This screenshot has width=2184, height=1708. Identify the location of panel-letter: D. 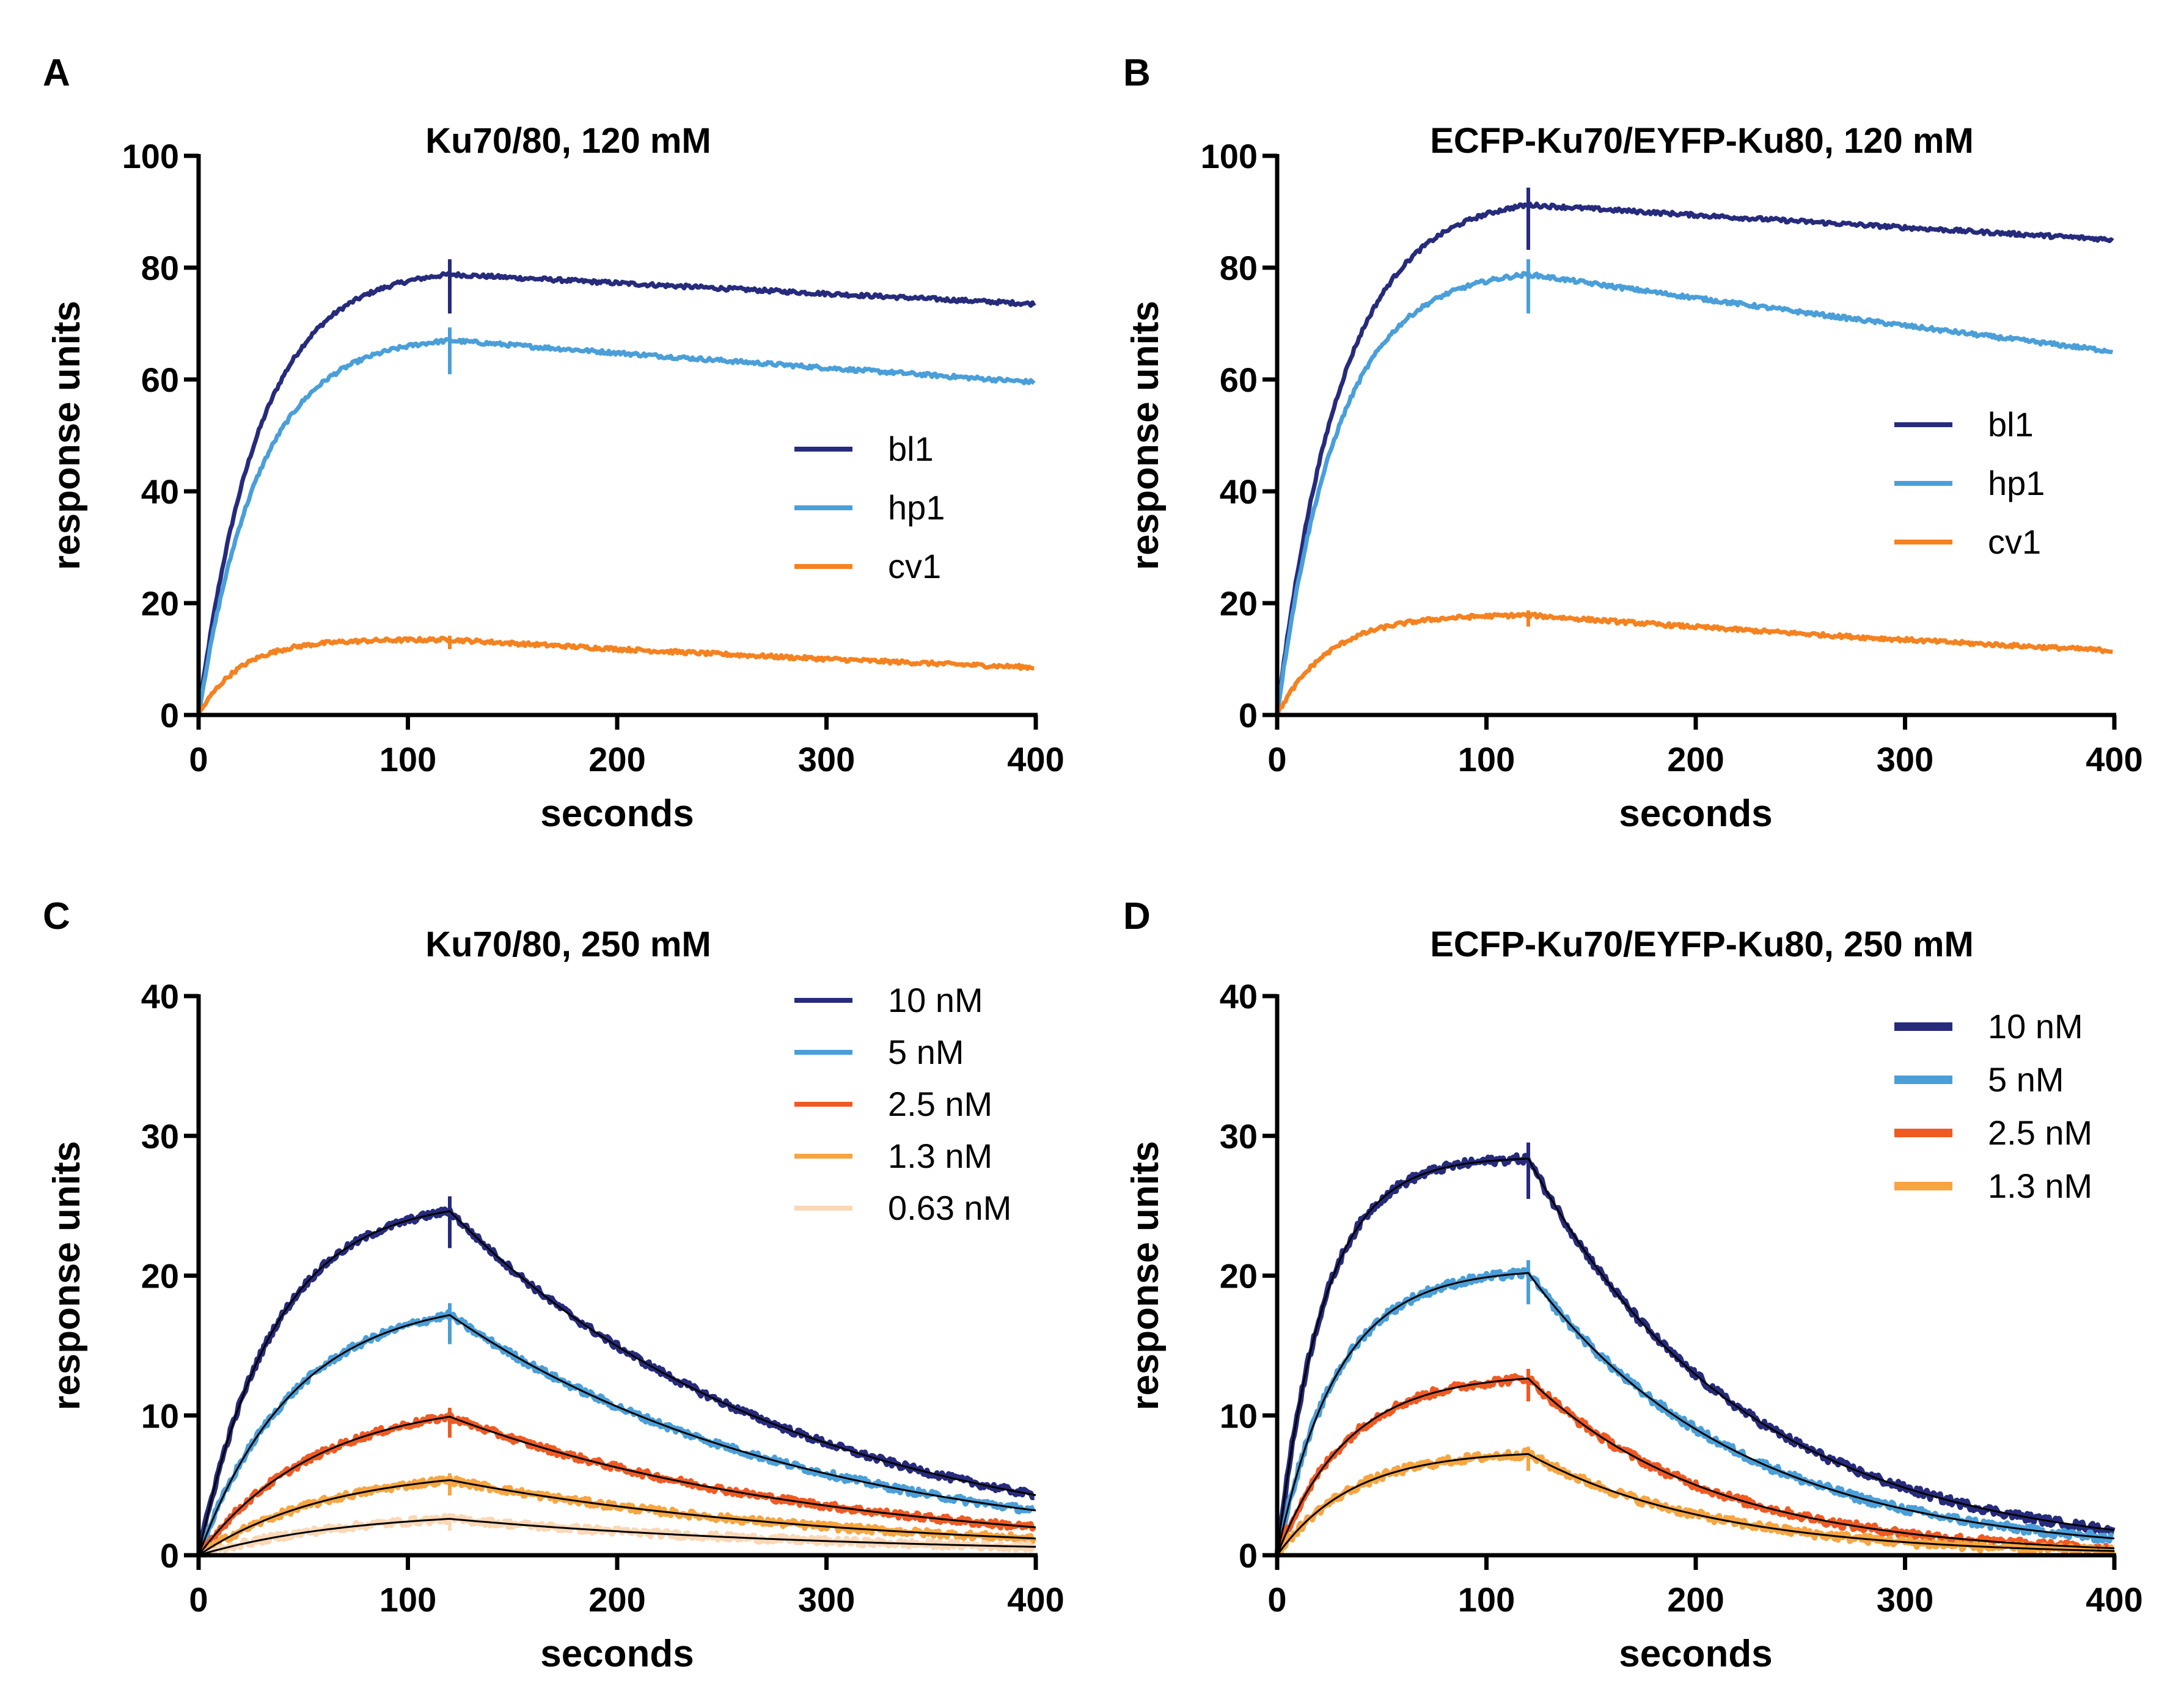
(1137, 916).